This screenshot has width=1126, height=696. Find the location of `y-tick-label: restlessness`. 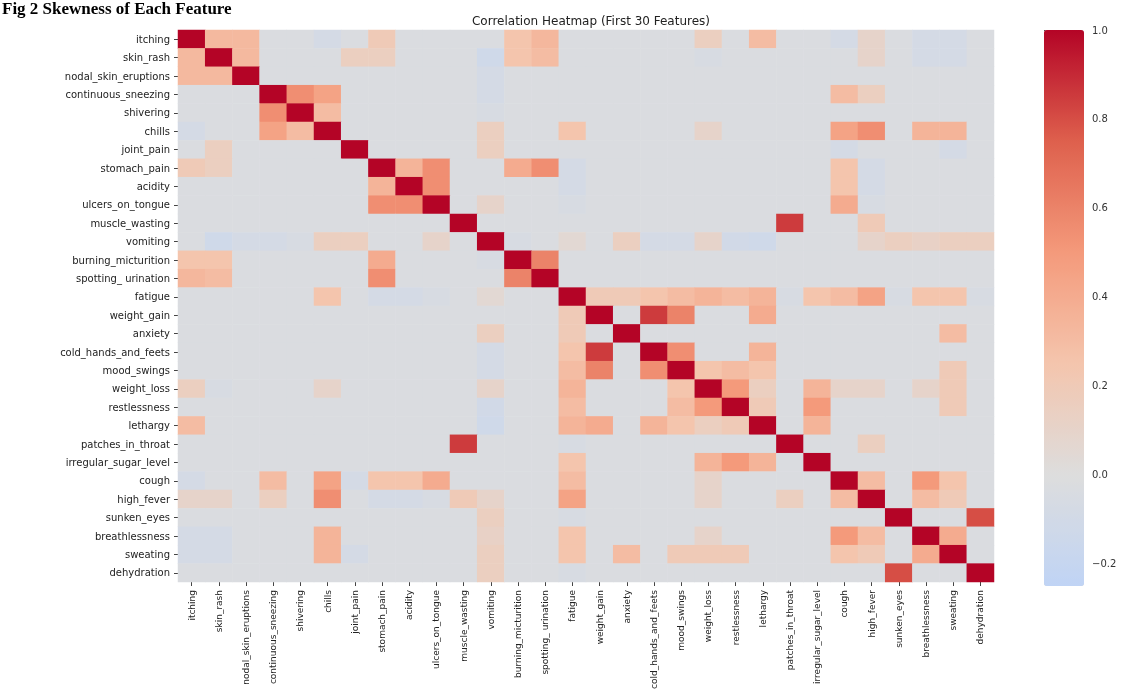

y-tick-label: restlessness is located at coordinates (139, 407).